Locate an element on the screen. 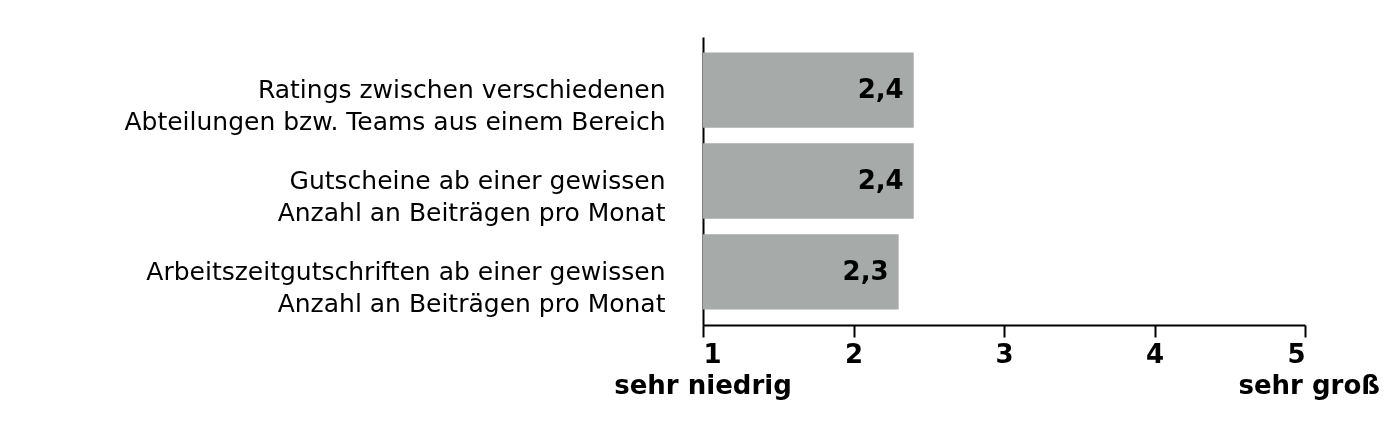 The width and height of the screenshot is (1396, 427). y-tick-label: Arbeitszeitgutschriften ab einer gewissen Anzahl an Beiträgen pro Monat is located at coordinates (406, 287).